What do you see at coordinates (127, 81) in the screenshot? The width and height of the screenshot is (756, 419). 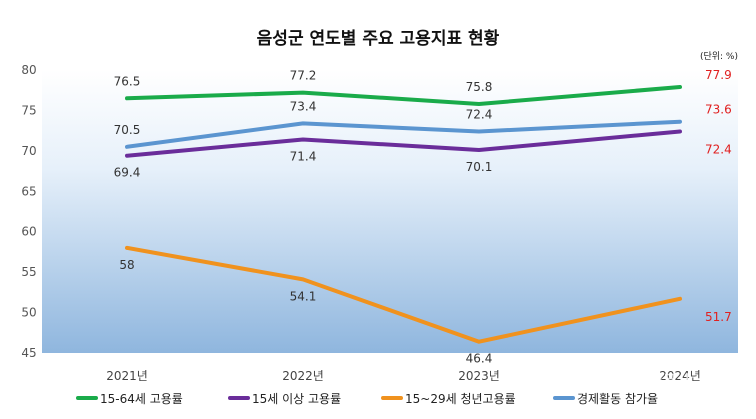 I see `data-label: 76.5` at bounding box center [127, 81].